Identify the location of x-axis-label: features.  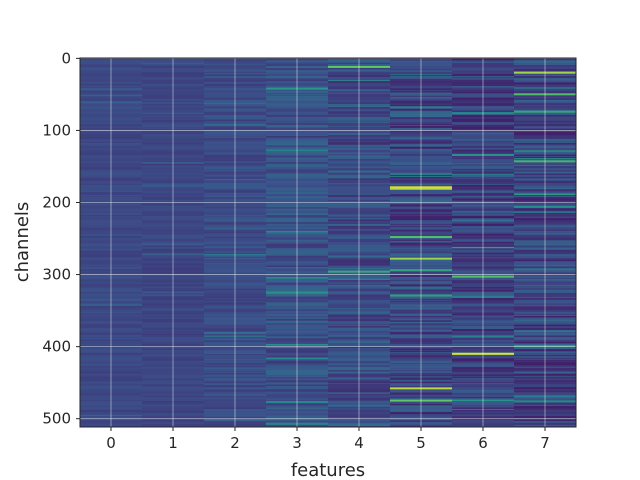
(328, 470).